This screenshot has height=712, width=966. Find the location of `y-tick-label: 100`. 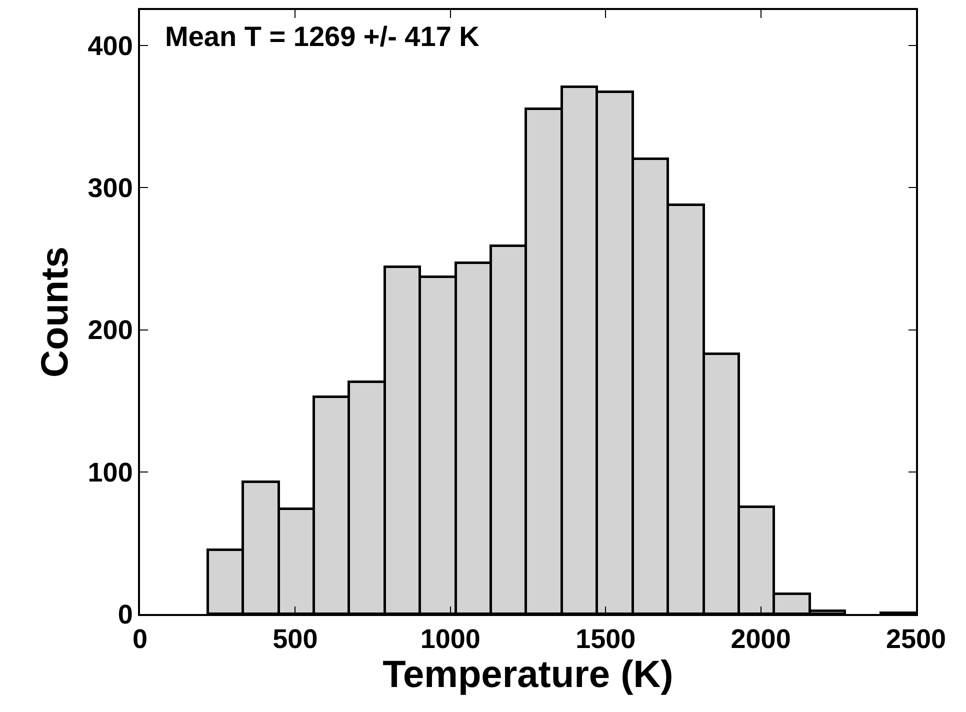

y-tick-label: 100 is located at coordinates (110, 472).